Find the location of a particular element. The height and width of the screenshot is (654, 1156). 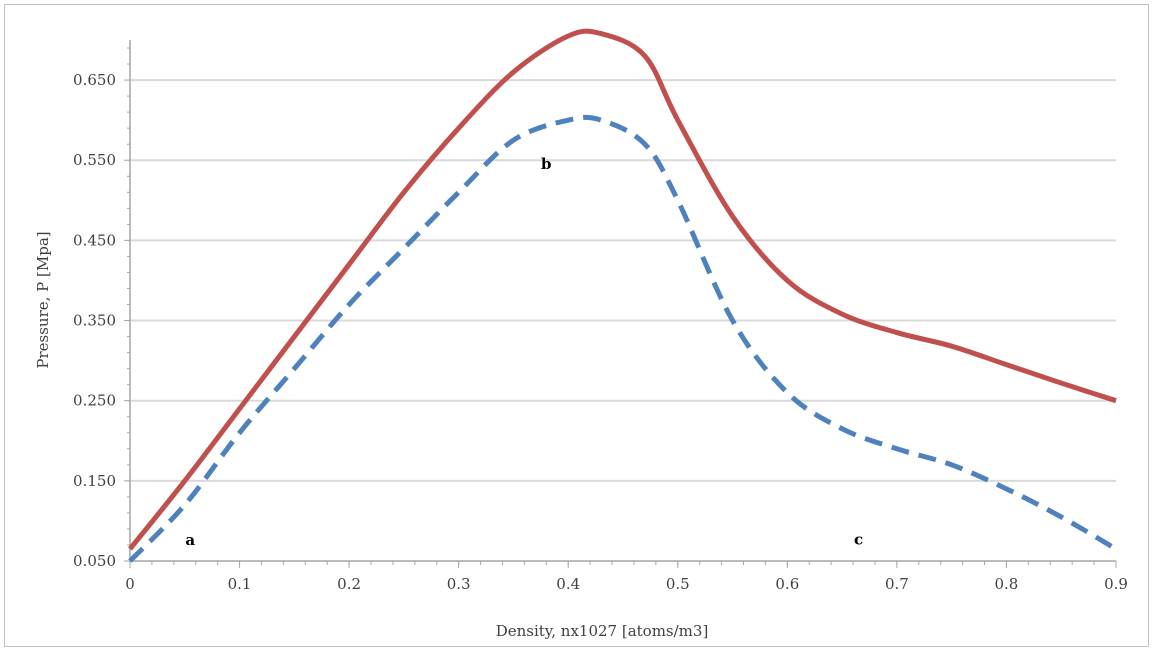

annotation-label: a is located at coordinates (190, 540).